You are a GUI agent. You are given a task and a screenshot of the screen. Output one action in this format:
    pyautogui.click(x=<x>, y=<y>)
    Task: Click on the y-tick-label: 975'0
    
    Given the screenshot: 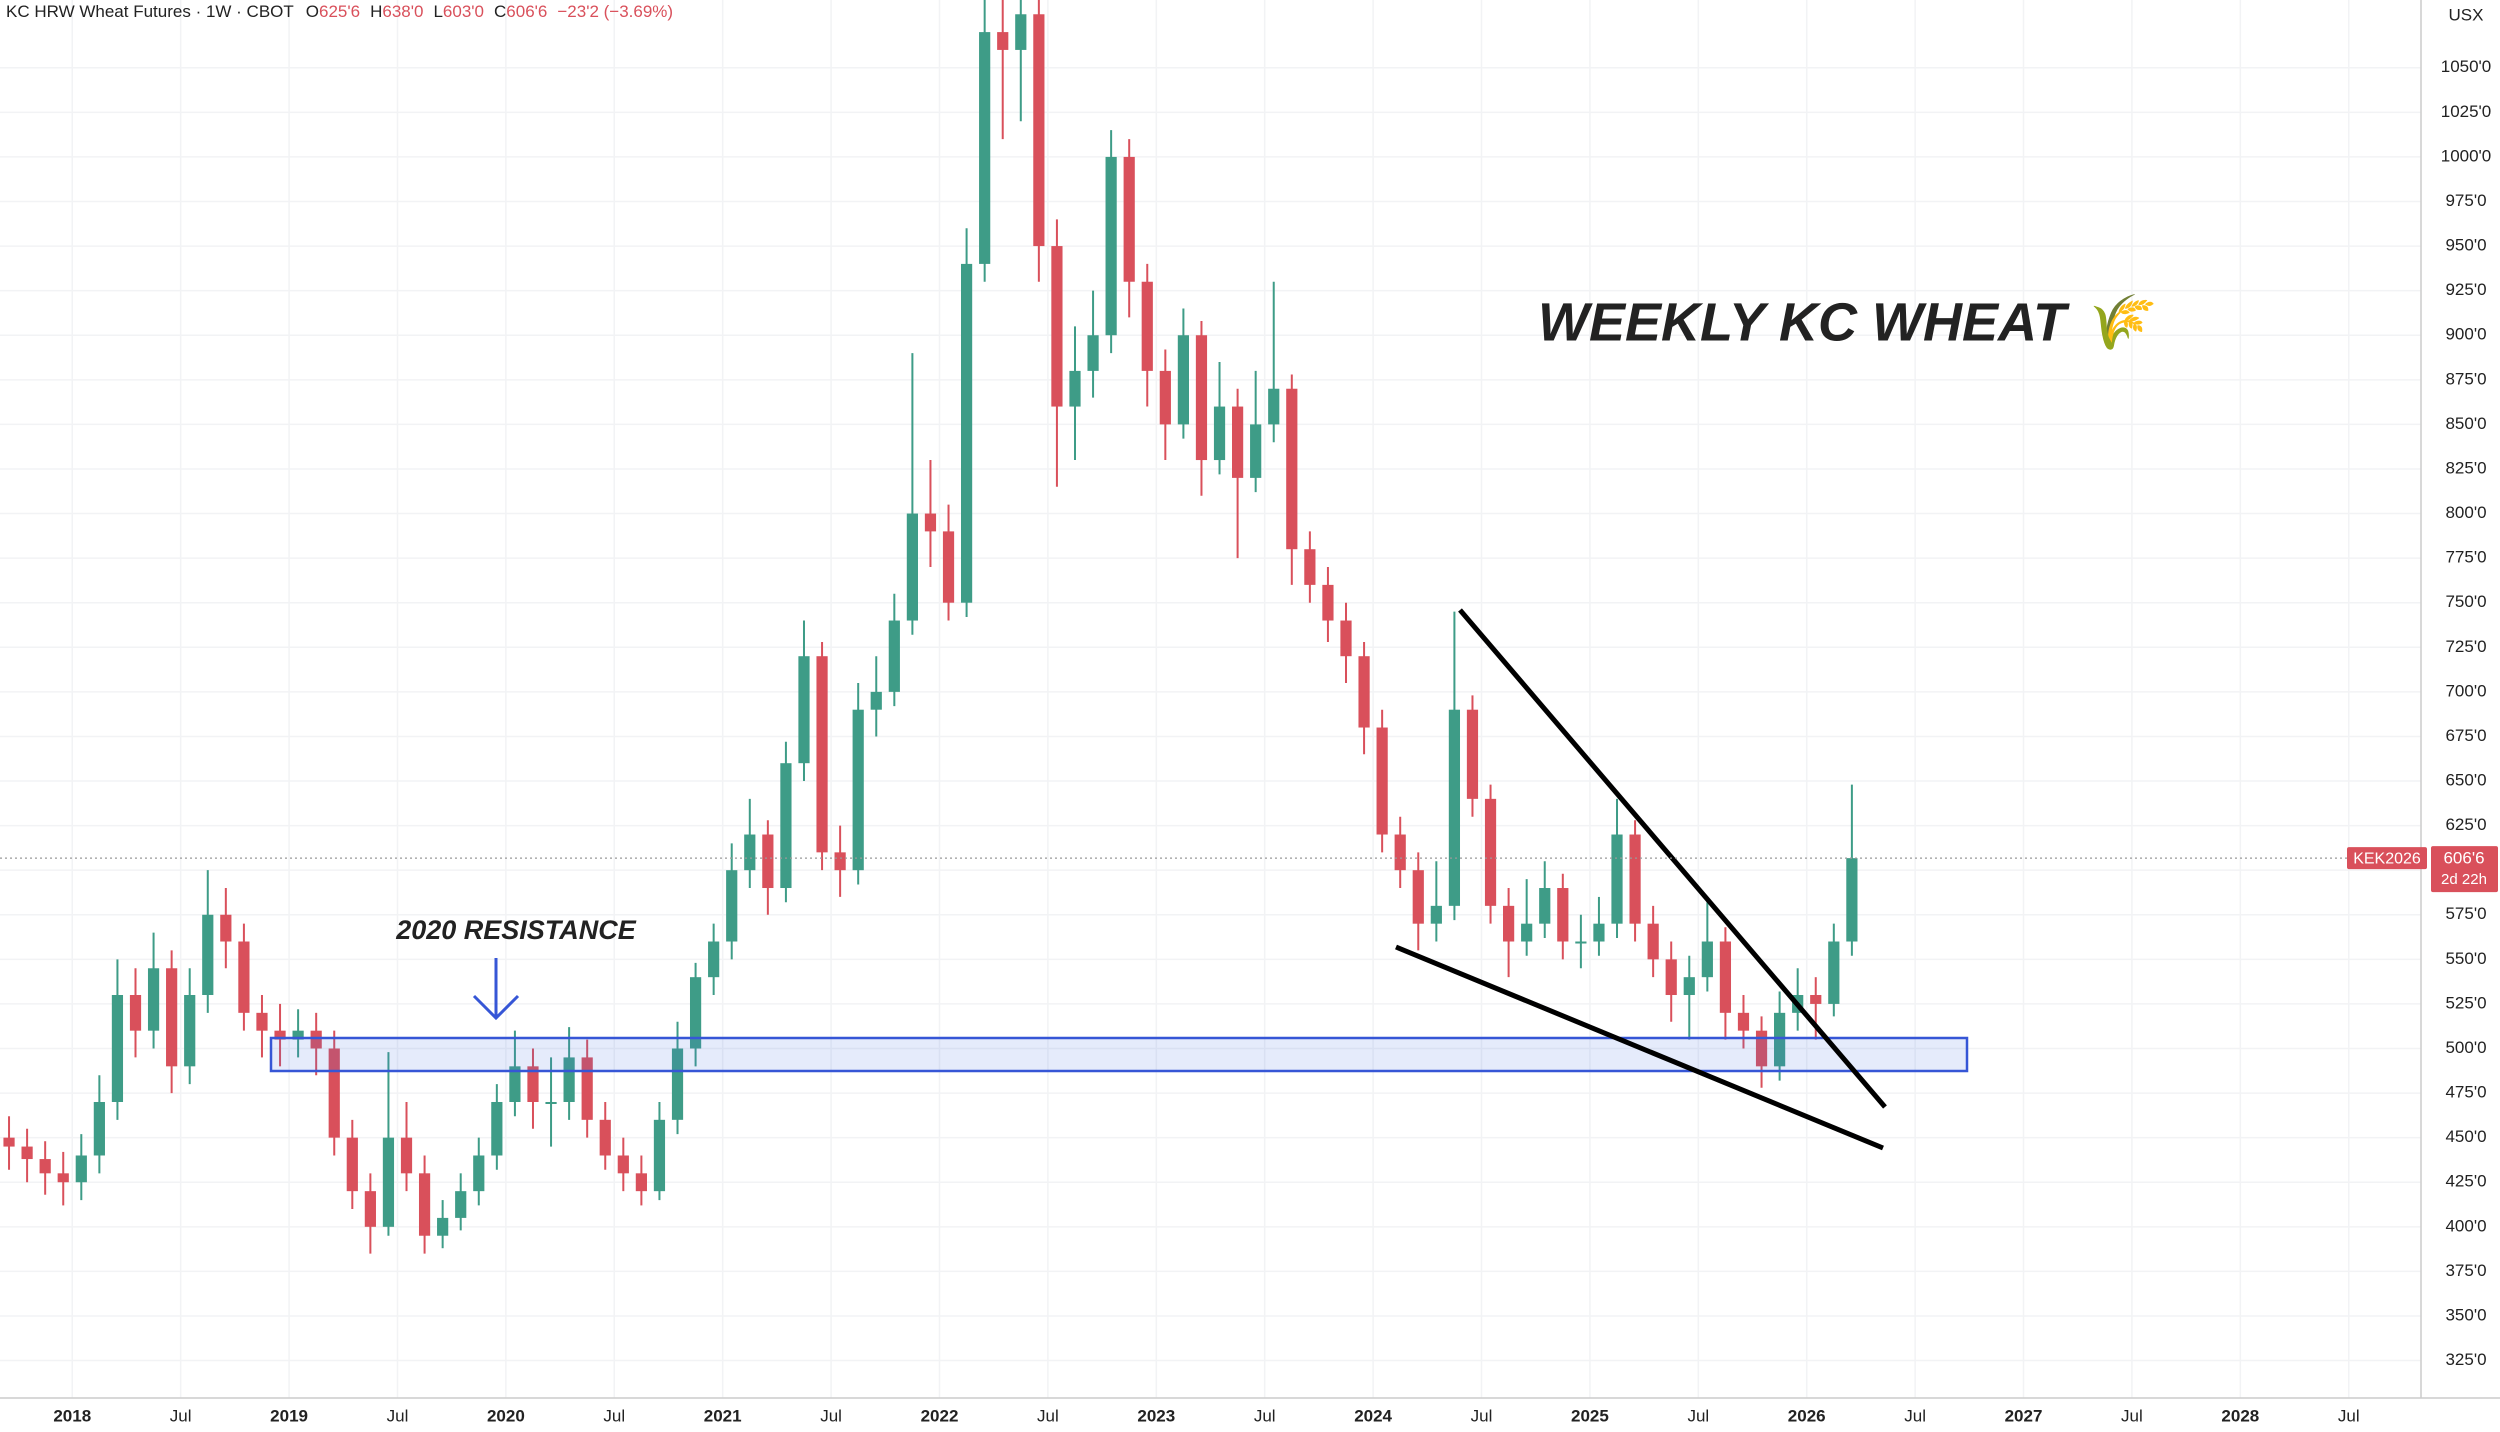 What is the action you would take?
    pyautogui.click(x=2465, y=200)
    